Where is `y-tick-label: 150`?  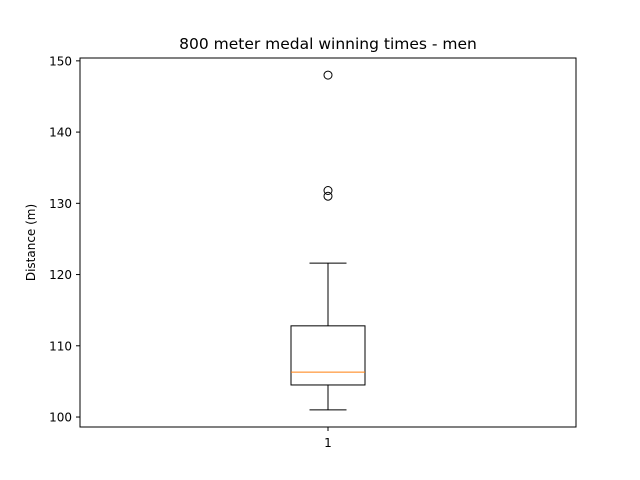
y-tick-label: 150 is located at coordinates (60, 61).